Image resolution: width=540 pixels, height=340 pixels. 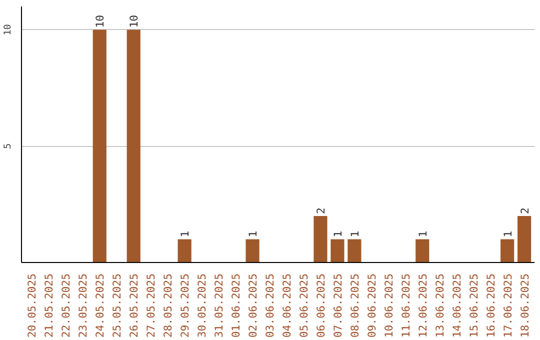 I want to click on x-tick-label: 17.06.2025, so click(x=507, y=306).